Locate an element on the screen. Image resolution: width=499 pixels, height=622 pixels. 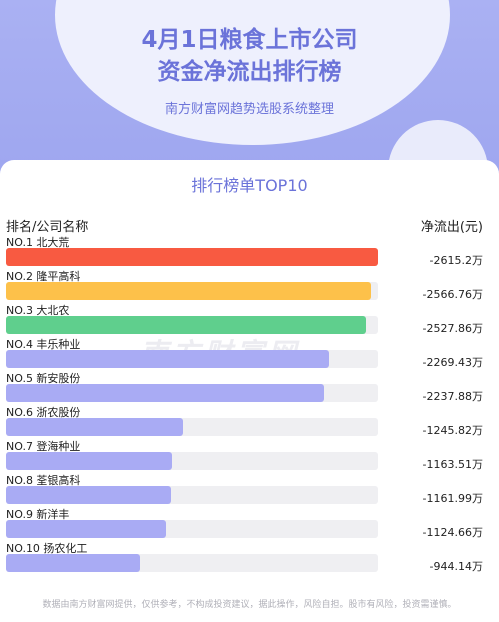
page-title-line1: 4月1日粮食上市公司 is located at coordinates (249, 40).